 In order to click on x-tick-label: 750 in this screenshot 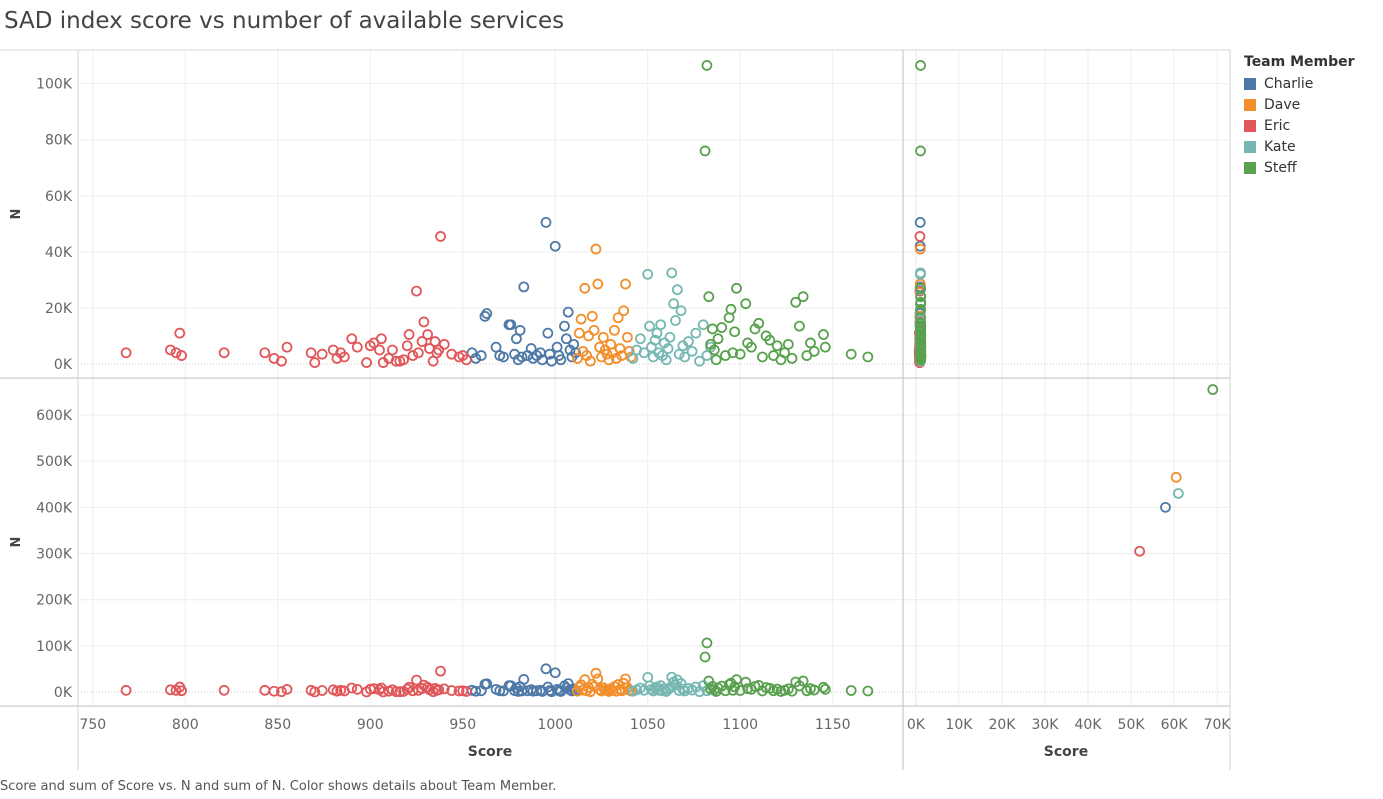, I will do `click(92, 725)`.